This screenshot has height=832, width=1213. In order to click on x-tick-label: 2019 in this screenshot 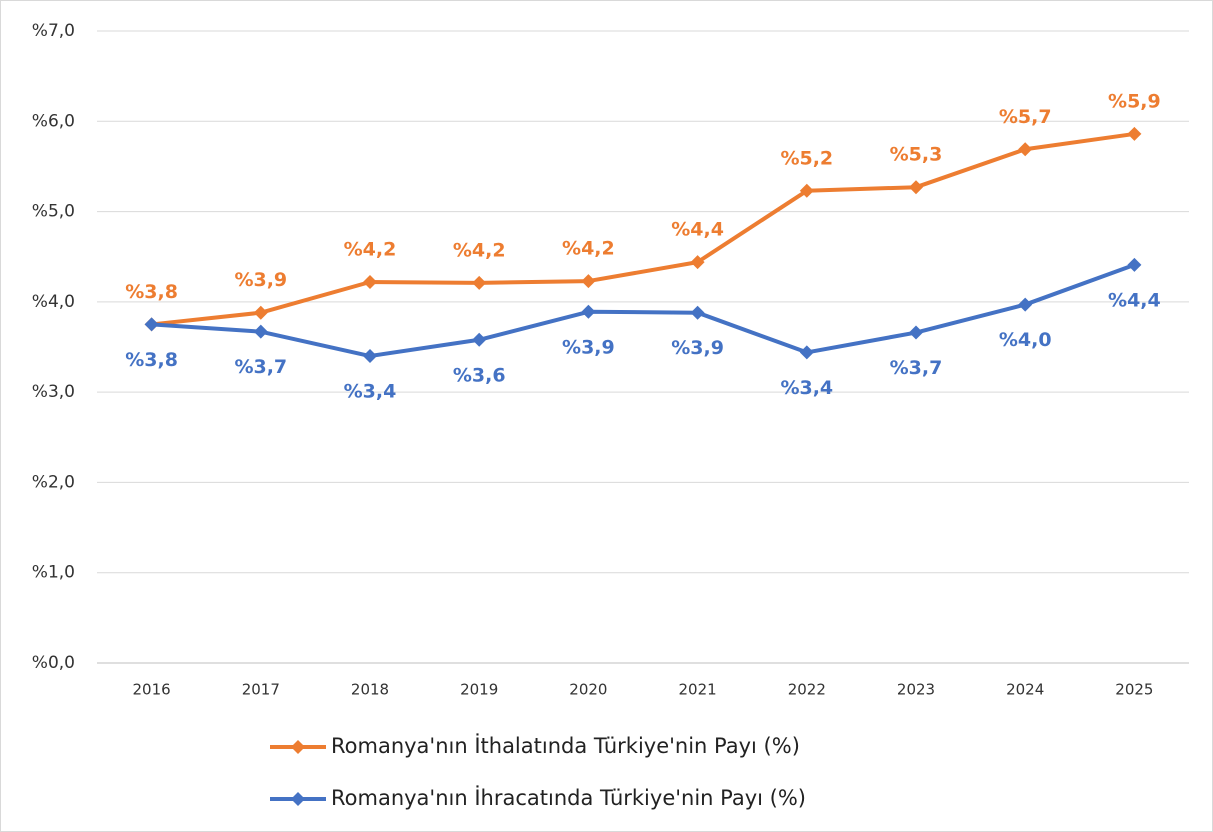, I will do `click(479, 690)`.